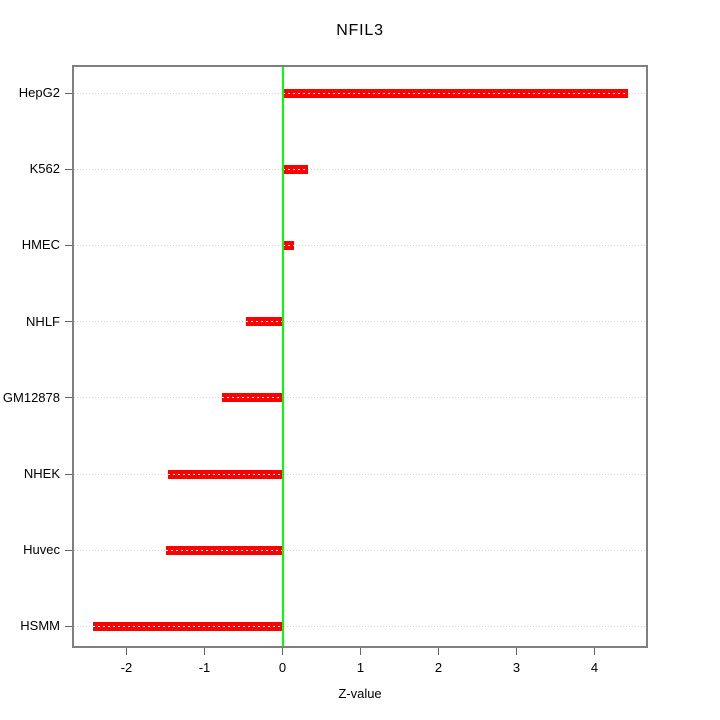 This screenshot has height=720, width=720. What do you see at coordinates (438, 667) in the screenshot?
I see `x-tick-label: 2` at bounding box center [438, 667].